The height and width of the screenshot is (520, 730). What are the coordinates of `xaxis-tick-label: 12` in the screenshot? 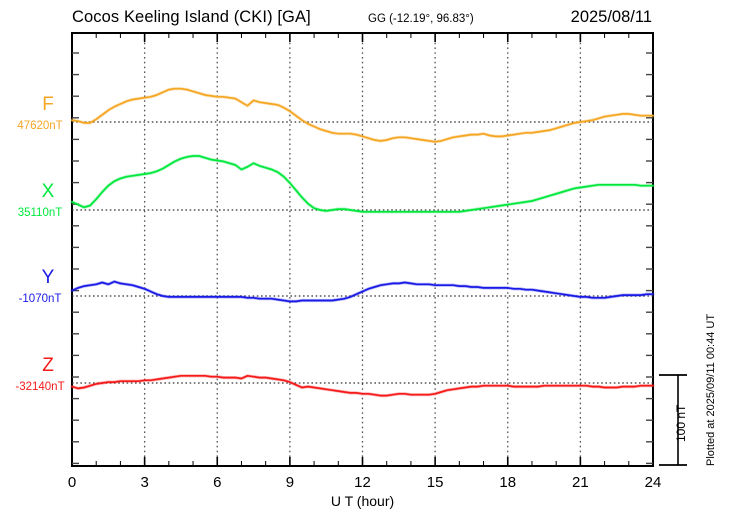 It's located at (362, 482).